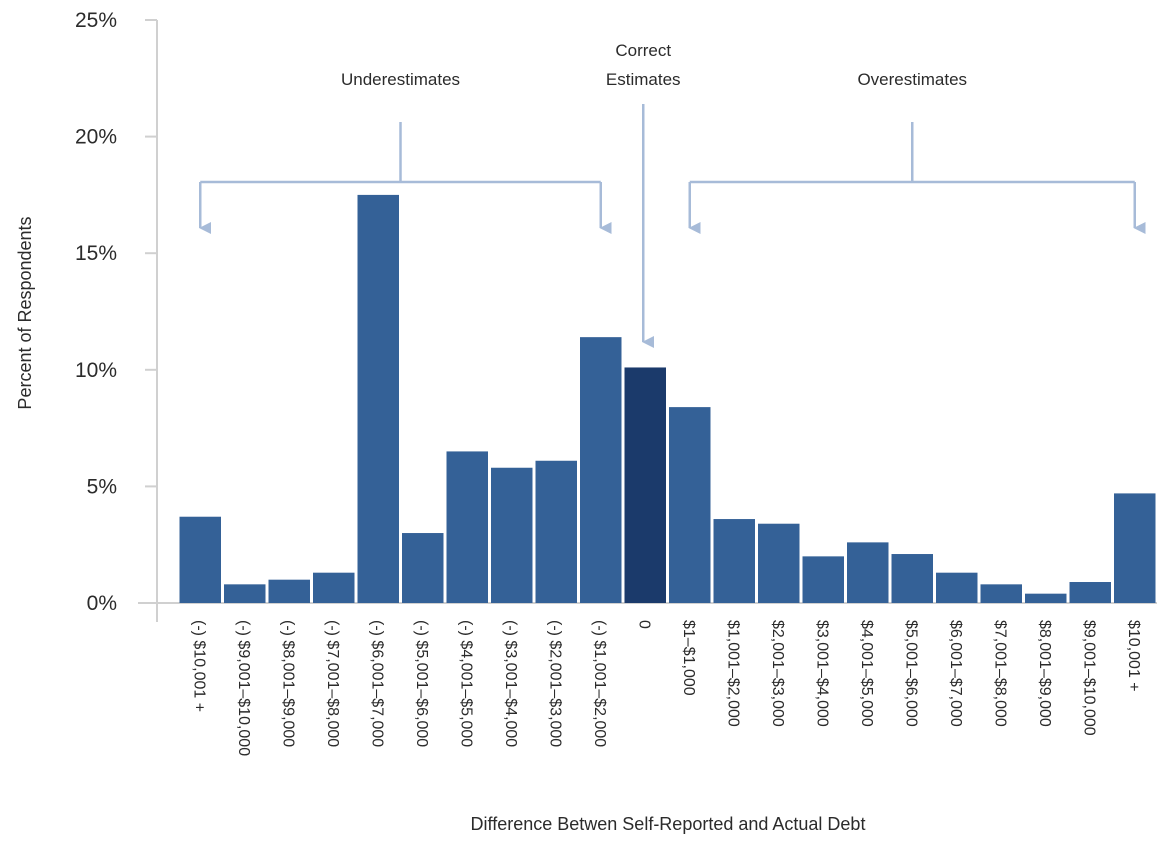 The width and height of the screenshot is (1166, 862). Describe the element at coordinates (688, 658) in the screenshot. I see `x-tick-label: $1–$1,000` at that location.